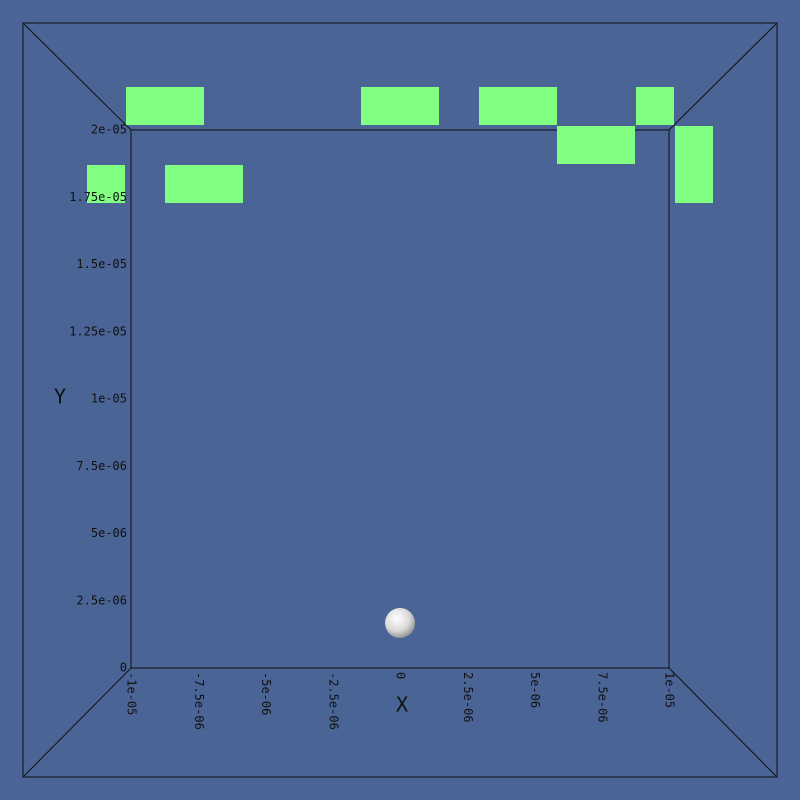 Image resolution: width=800 pixels, height=800 pixels. Describe the element at coordinates (98, 331) in the screenshot. I see `y-tick-label: 1.25e-05` at that location.